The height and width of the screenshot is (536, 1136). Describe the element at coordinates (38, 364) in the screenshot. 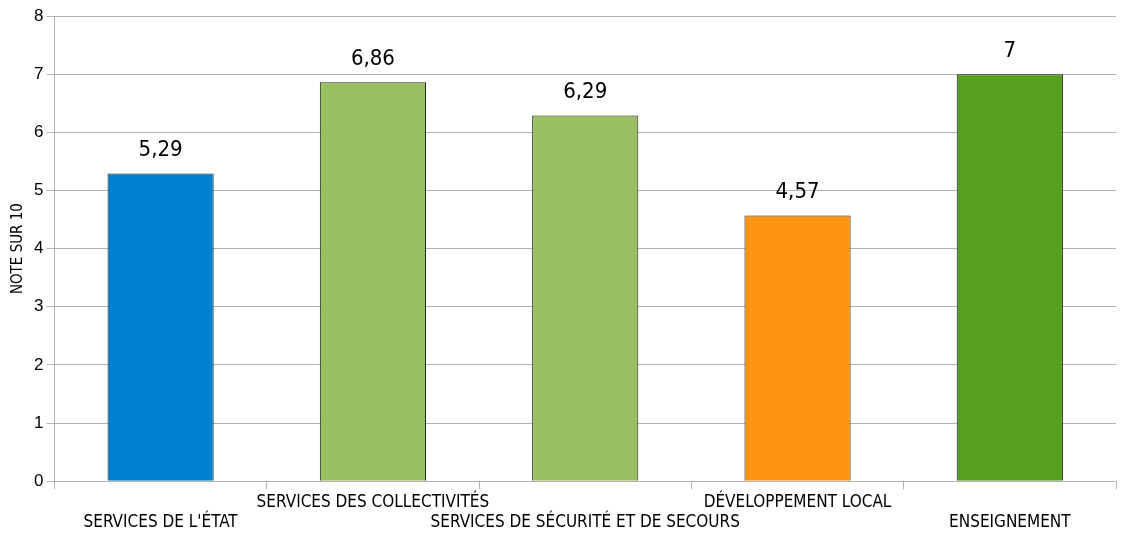

I see `y-tick-label: 2` at that location.